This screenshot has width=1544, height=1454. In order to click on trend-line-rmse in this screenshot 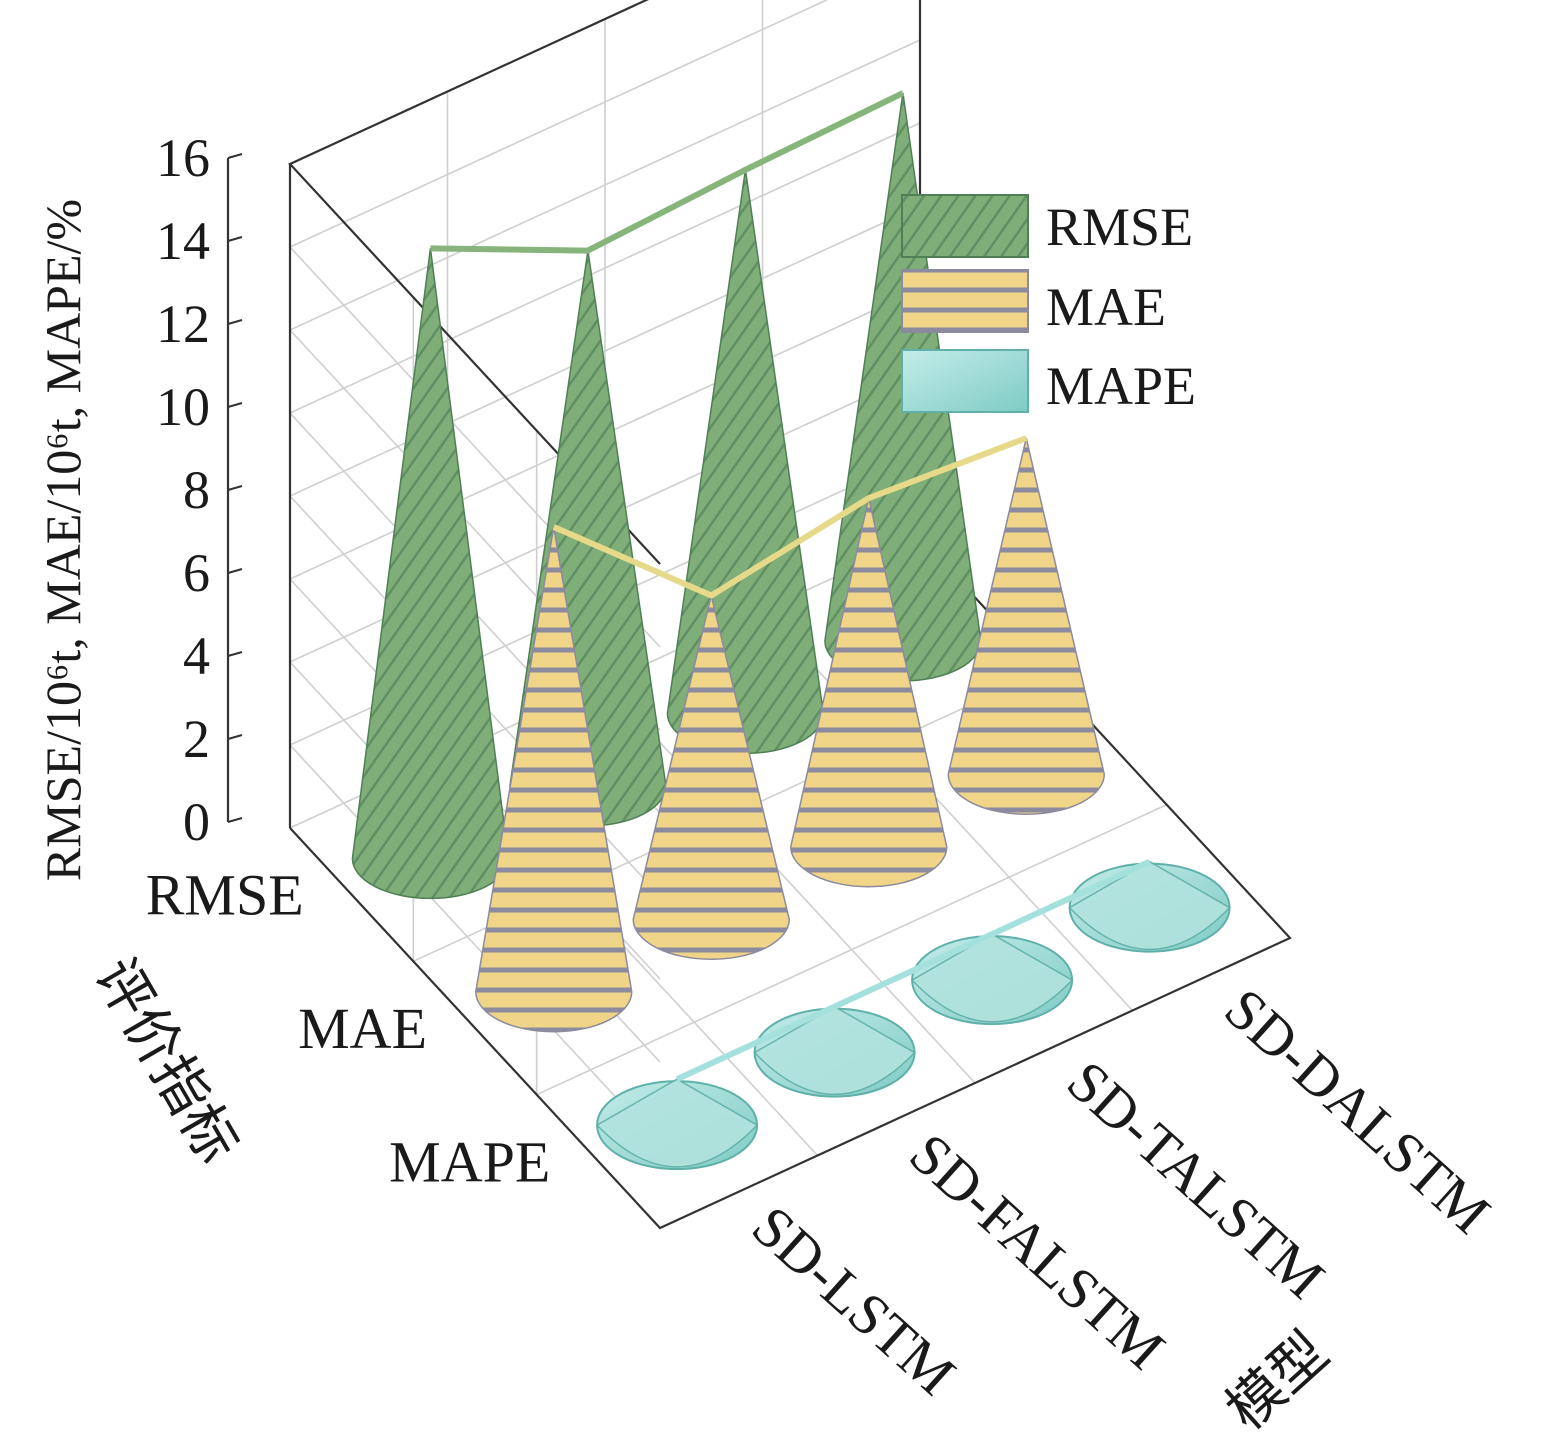, I will do `click(667, 172)`.